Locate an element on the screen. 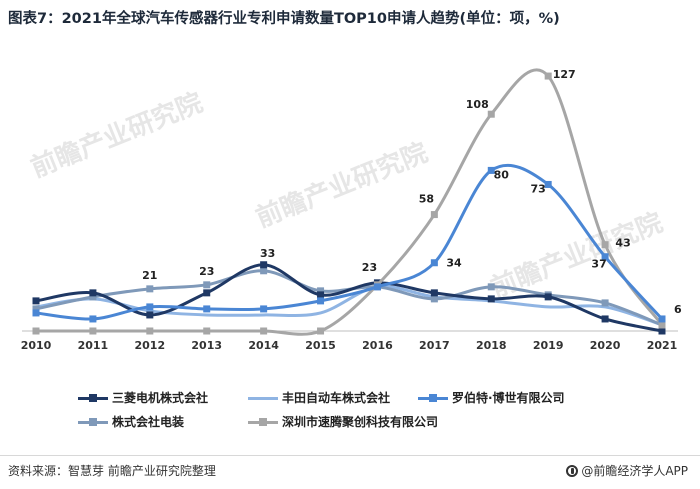 The height and width of the screenshot is (489, 700). legend-label-robosense: 深圳市速腾聚创科技有限公司 is located at coordinates (360, 422).